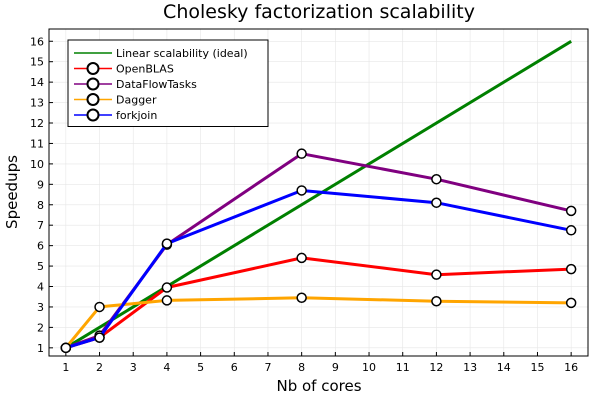 The height and width of the screenshot is (400, 600). Describe the element at coordinates (470, 367) in the screenshot. I see `x-tick-label: 13` at that location.